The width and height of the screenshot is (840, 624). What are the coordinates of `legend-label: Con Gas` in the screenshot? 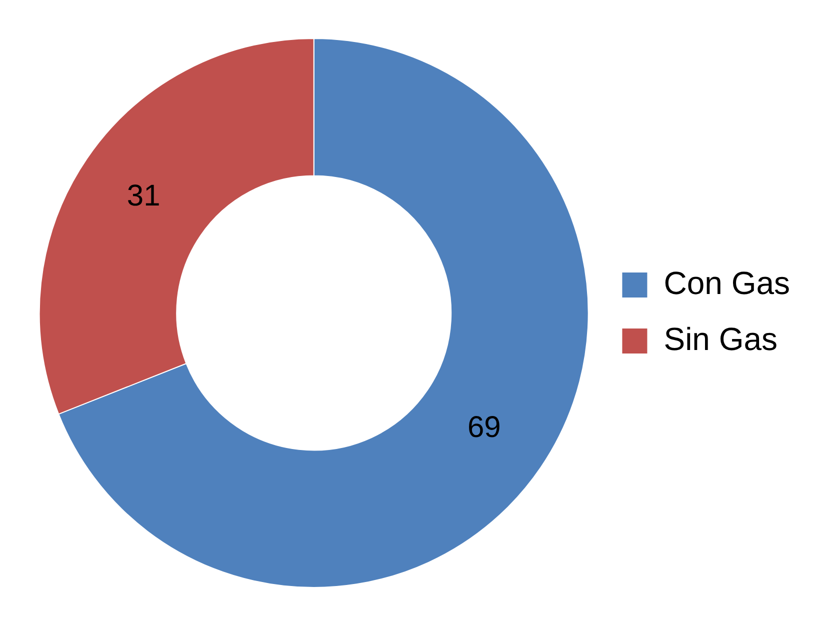 It's located at (727, 282).